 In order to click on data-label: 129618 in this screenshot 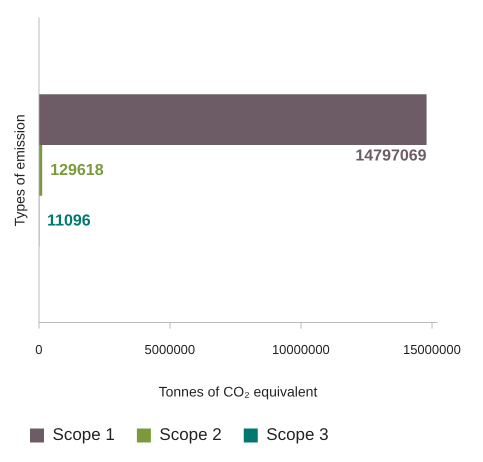, I will do `click(77, 170)`.